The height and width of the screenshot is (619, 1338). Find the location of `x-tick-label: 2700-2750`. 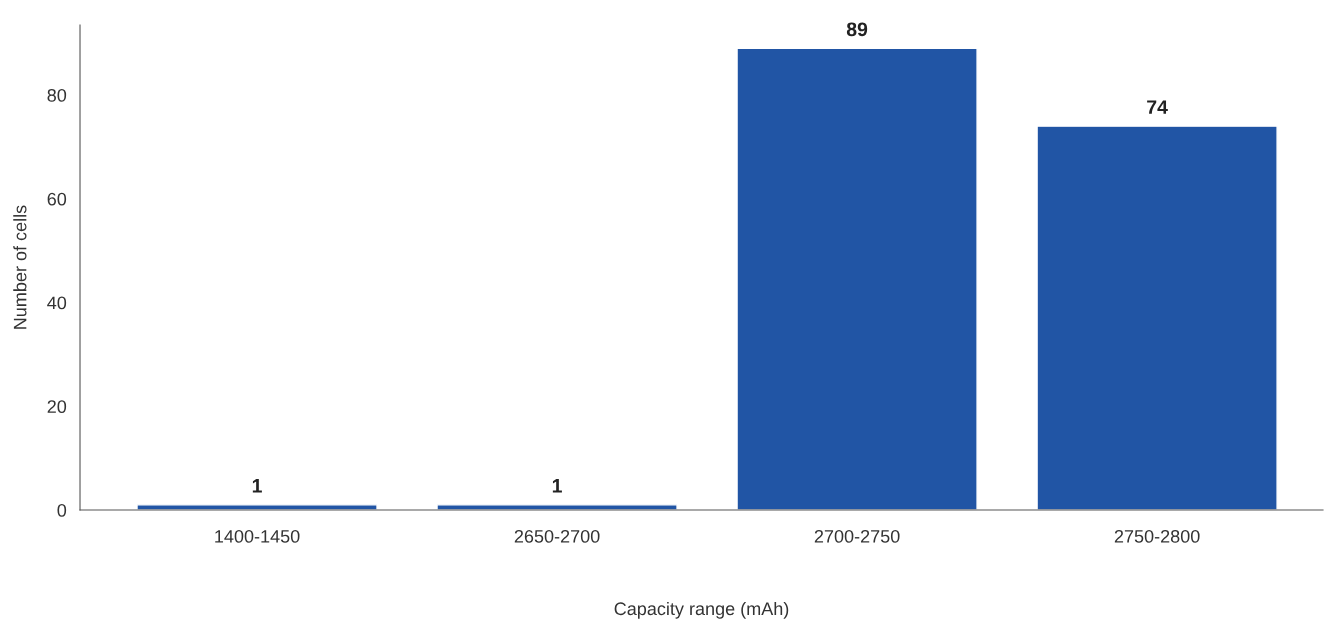

x-tick-label: 2700-2750 is located at coordinates (857, 536).